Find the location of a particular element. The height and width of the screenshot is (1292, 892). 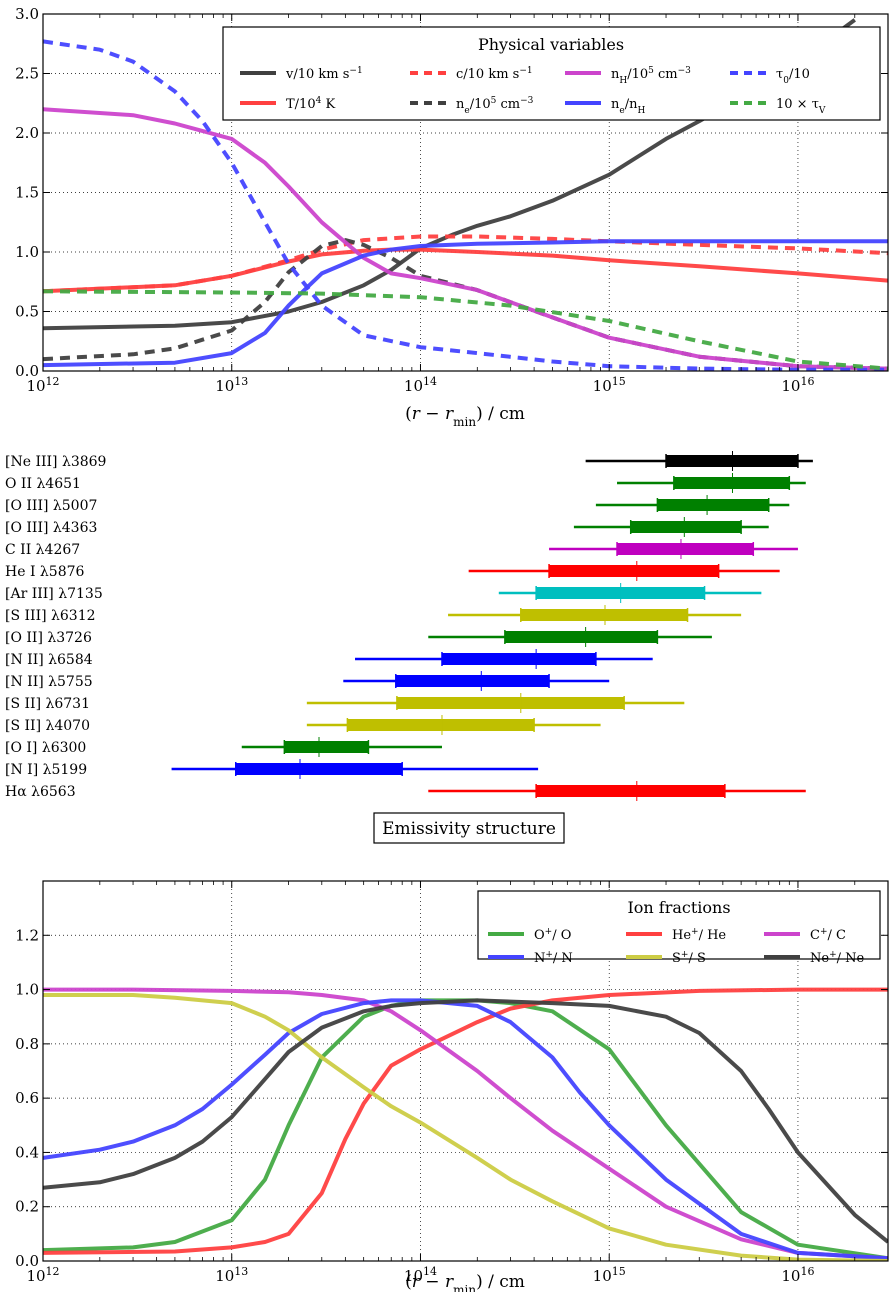

line-label: [Ar III] λ7135 is located at coordinates (54, 594).